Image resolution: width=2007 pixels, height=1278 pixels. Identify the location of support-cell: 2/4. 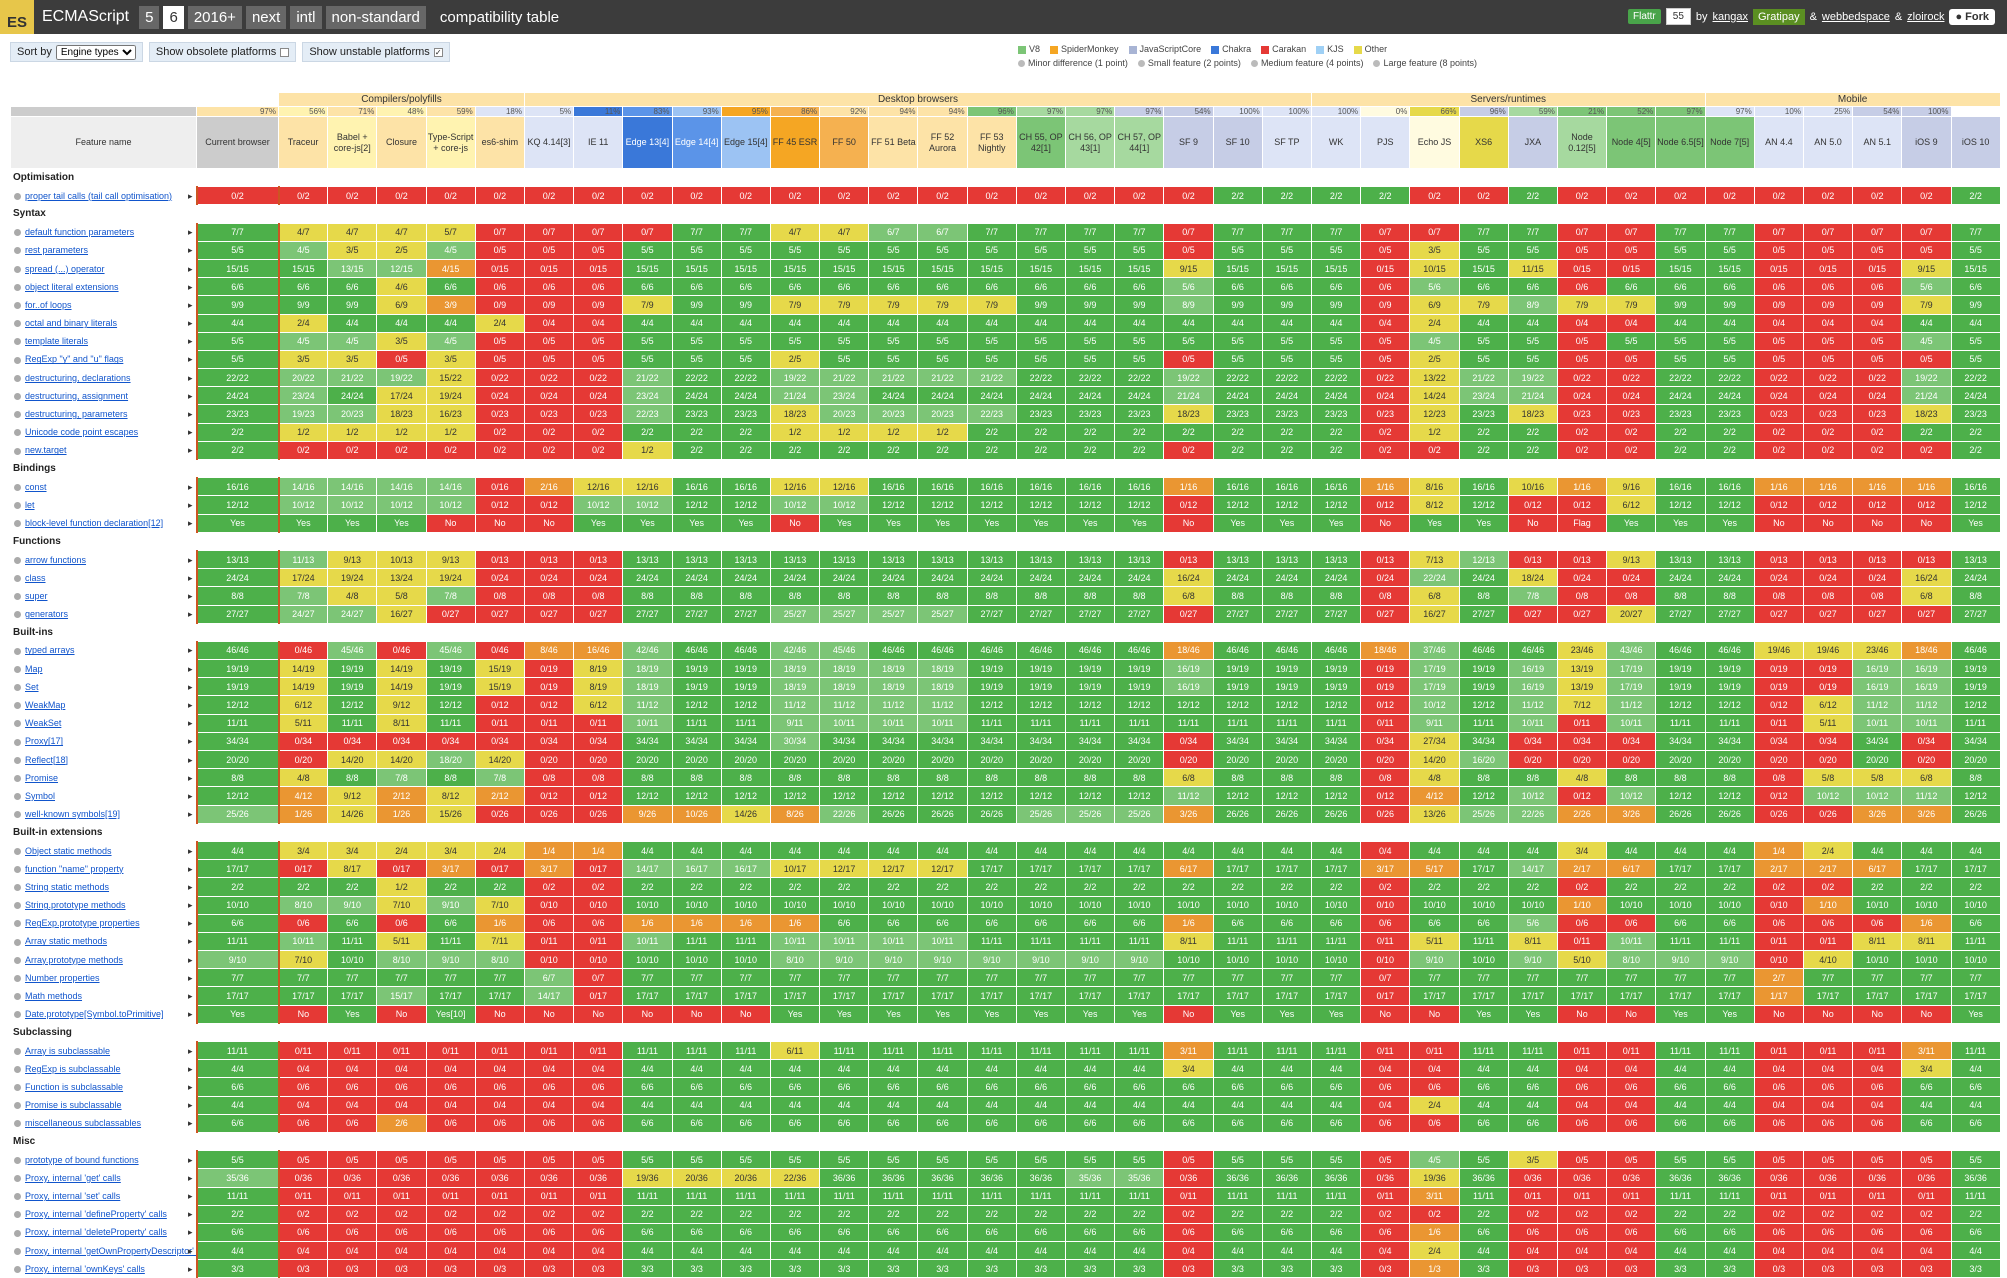
(1434, 1105).